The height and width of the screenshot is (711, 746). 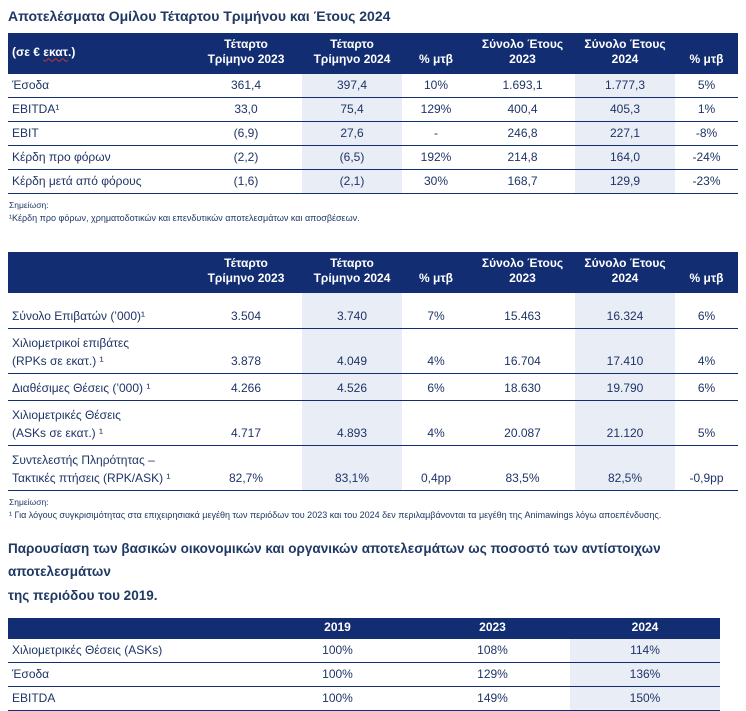 What do you see at coordinates (25, 132) in the screenshot?
I see `row-label: EBIT` at bounding box center [25, 132].